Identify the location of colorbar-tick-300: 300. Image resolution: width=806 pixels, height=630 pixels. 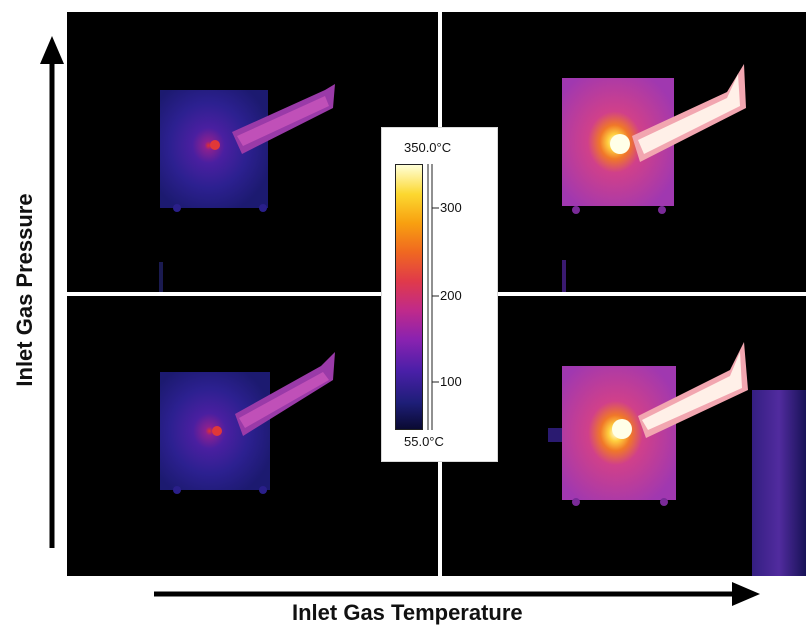
(451, 207).